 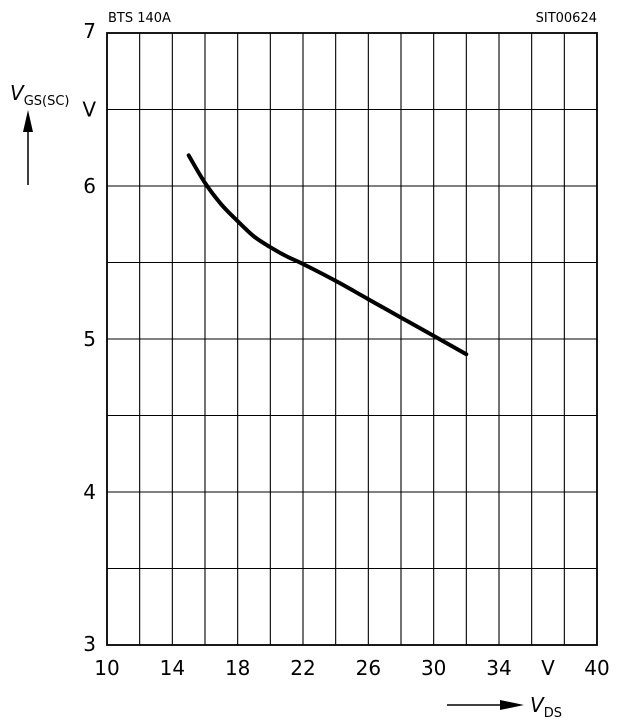 I want to click on y-axis-label: VGS(SC), so click(x=40, y=95).